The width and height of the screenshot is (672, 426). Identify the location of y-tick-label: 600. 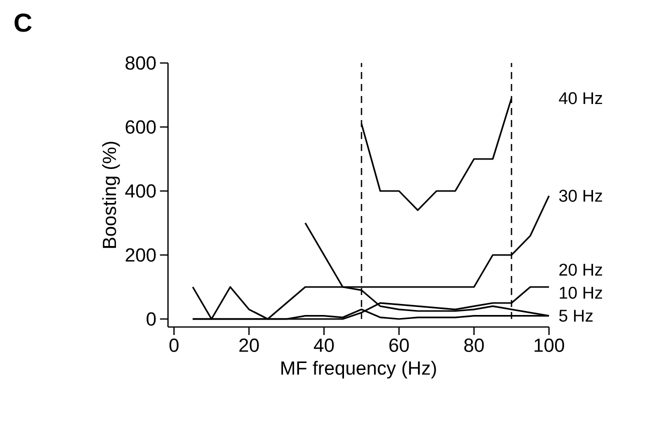
(141, 127).